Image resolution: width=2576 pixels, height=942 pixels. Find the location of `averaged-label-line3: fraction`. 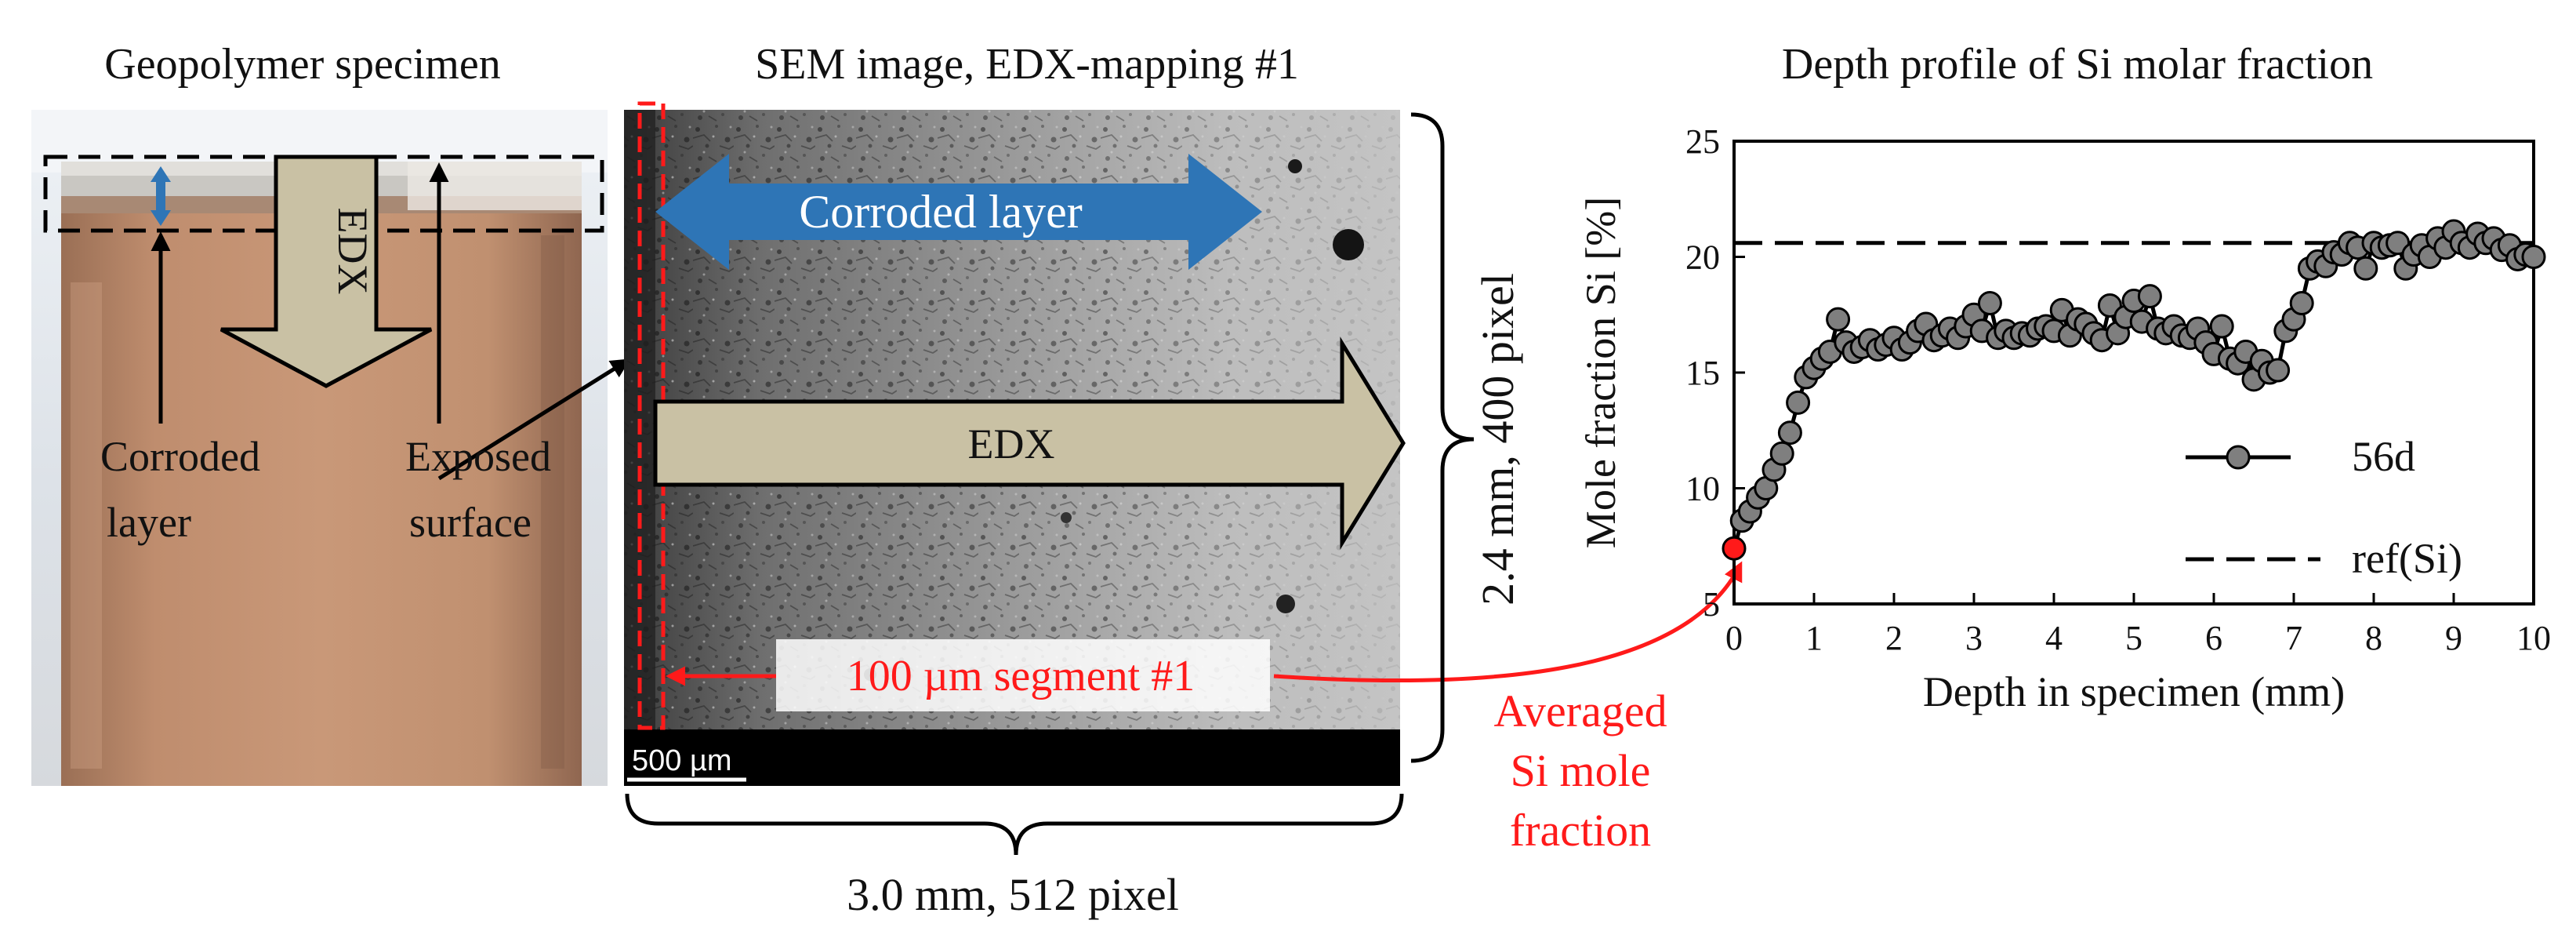

averaged-label-line3: fraction is located at coordinates (1580, 830).